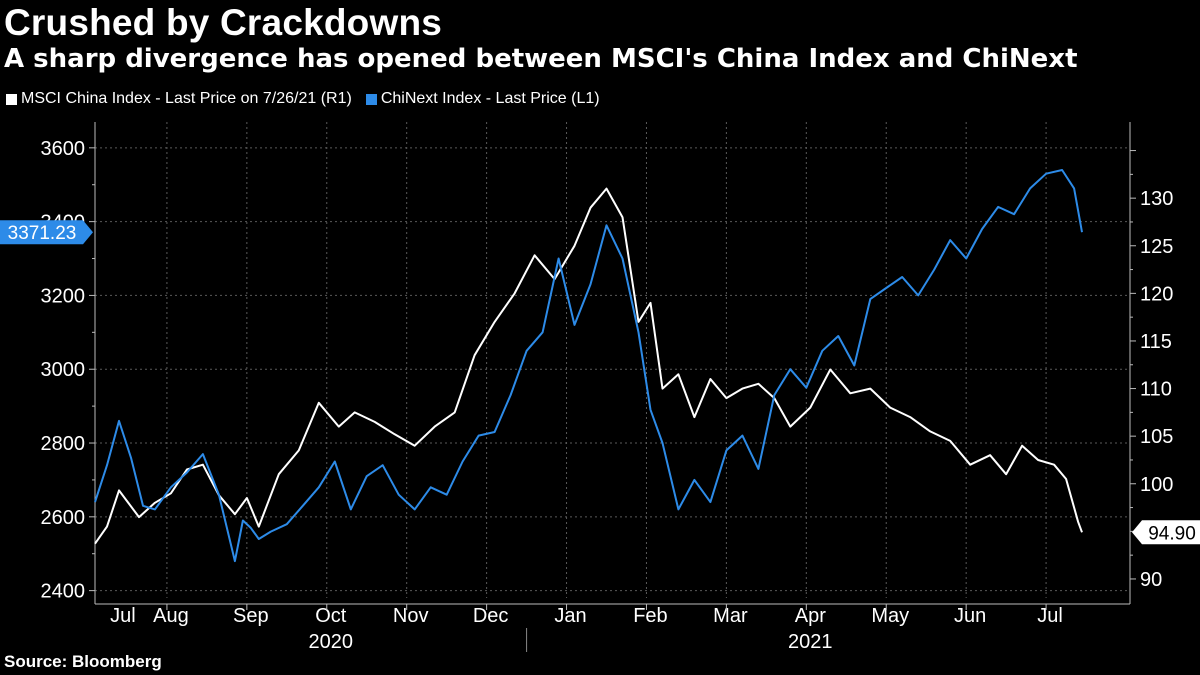 The width and height of the screenshot is (1200, 675). I want to click on chinext-last-value-label: 3371.23, so click(42, 233).